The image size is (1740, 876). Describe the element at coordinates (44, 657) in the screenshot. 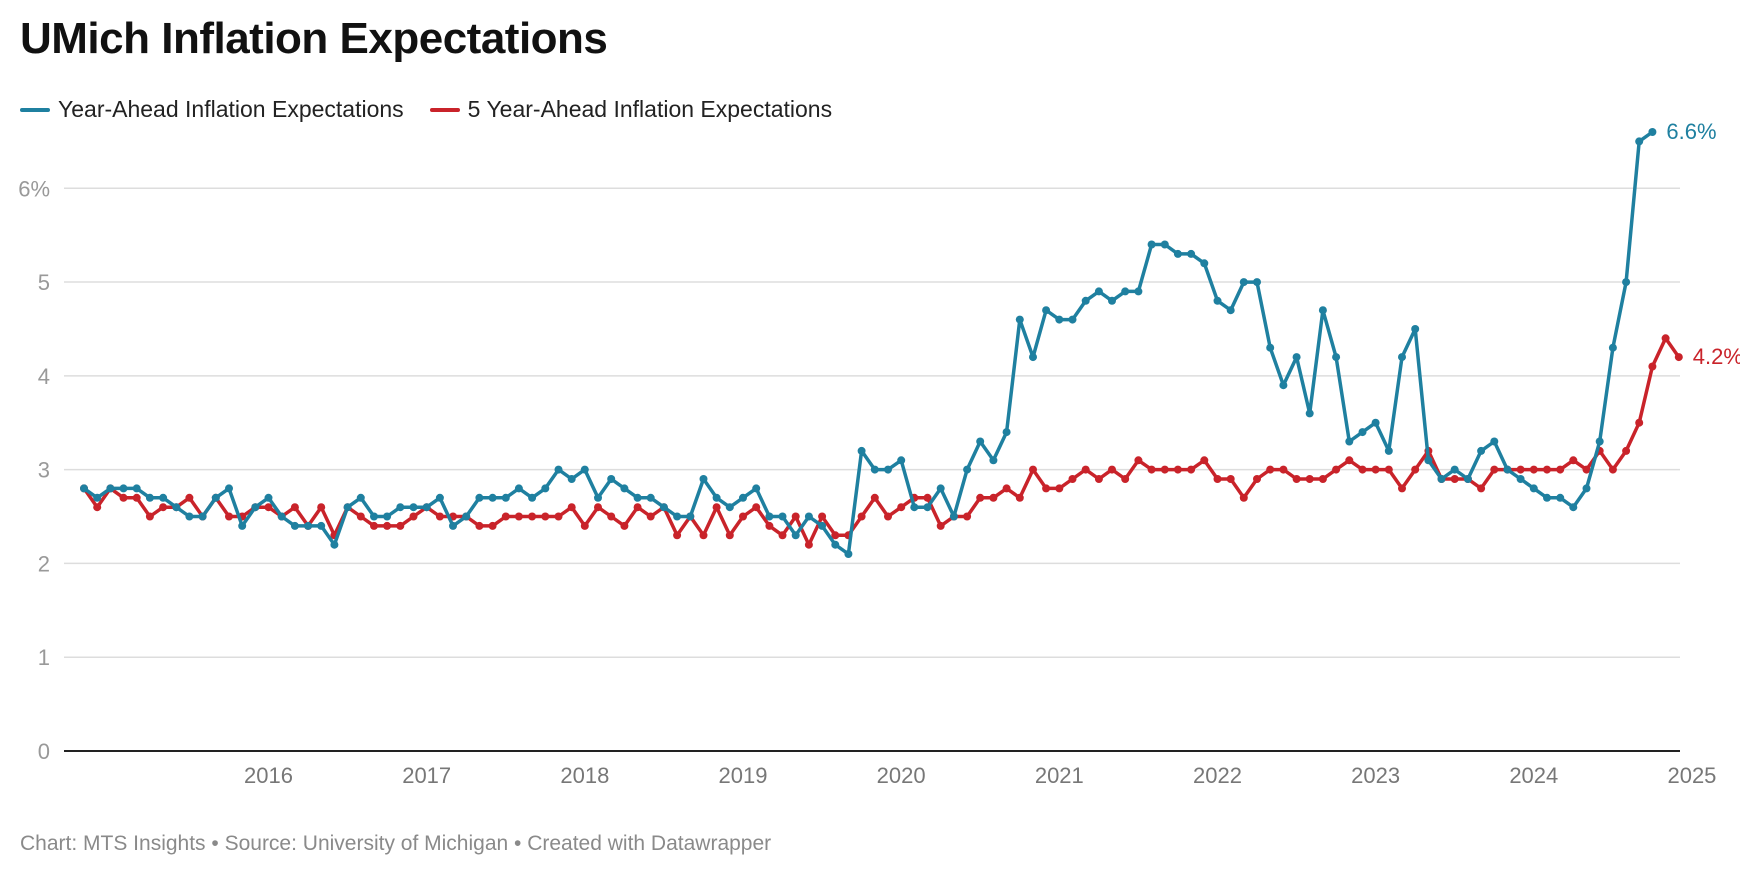

I see `y-tick-label: 1` at that location.